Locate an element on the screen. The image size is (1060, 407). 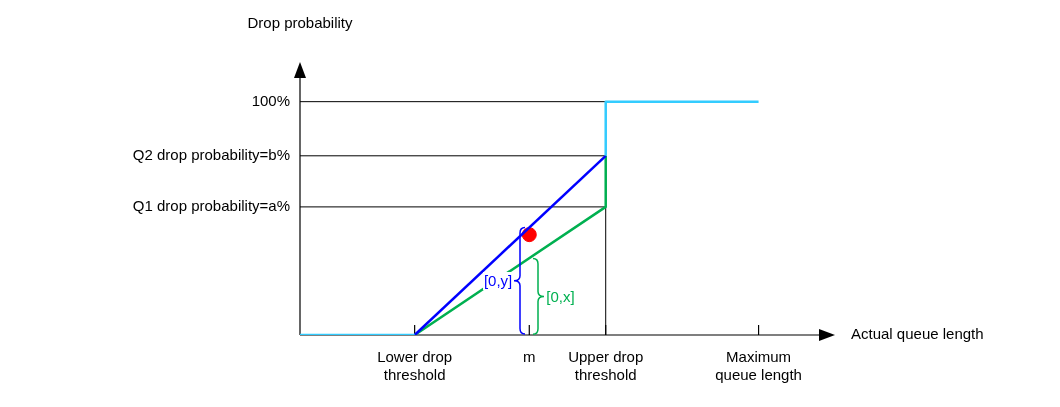
x-tick-label: Maximum queue length is located at coordinates (758, 366).